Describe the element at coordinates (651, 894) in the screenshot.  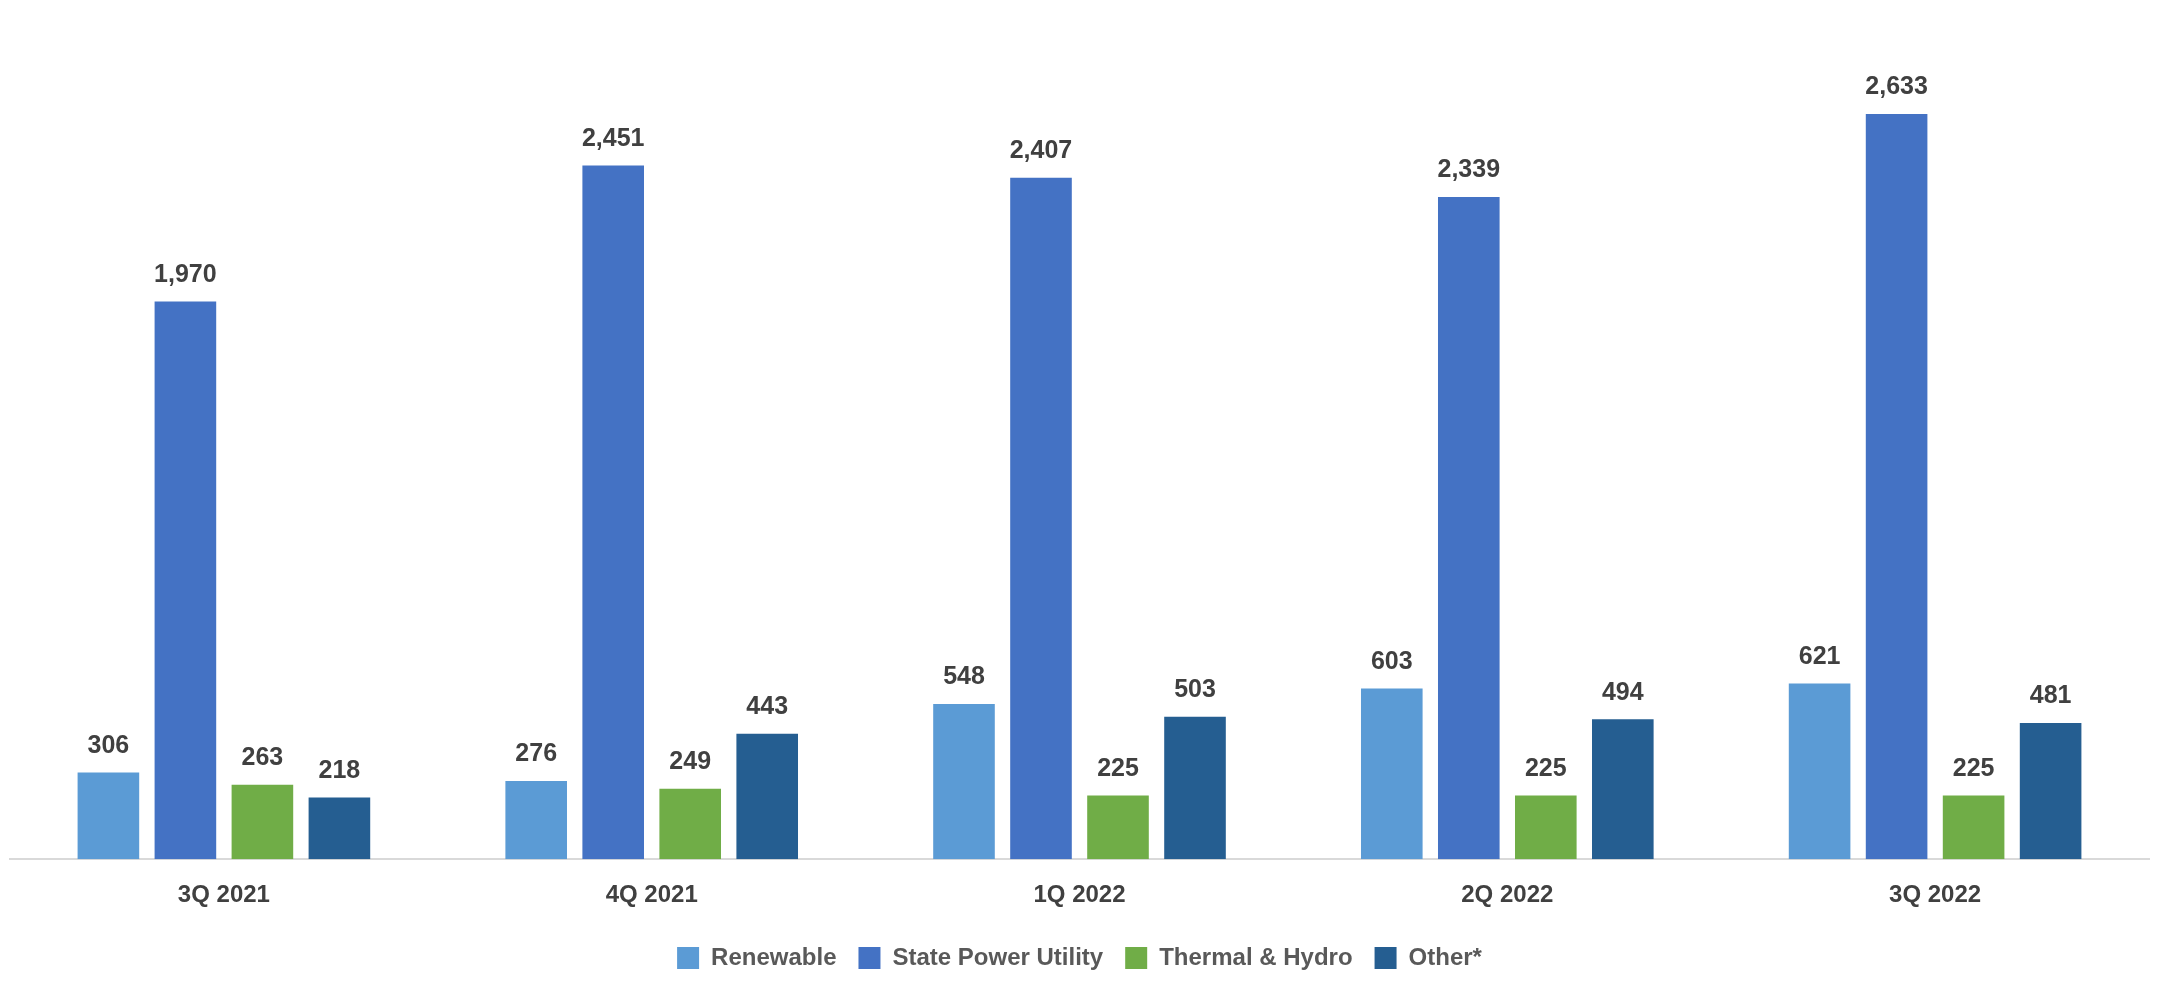
I see `x-tick-label: 4Q 2021` at that location.